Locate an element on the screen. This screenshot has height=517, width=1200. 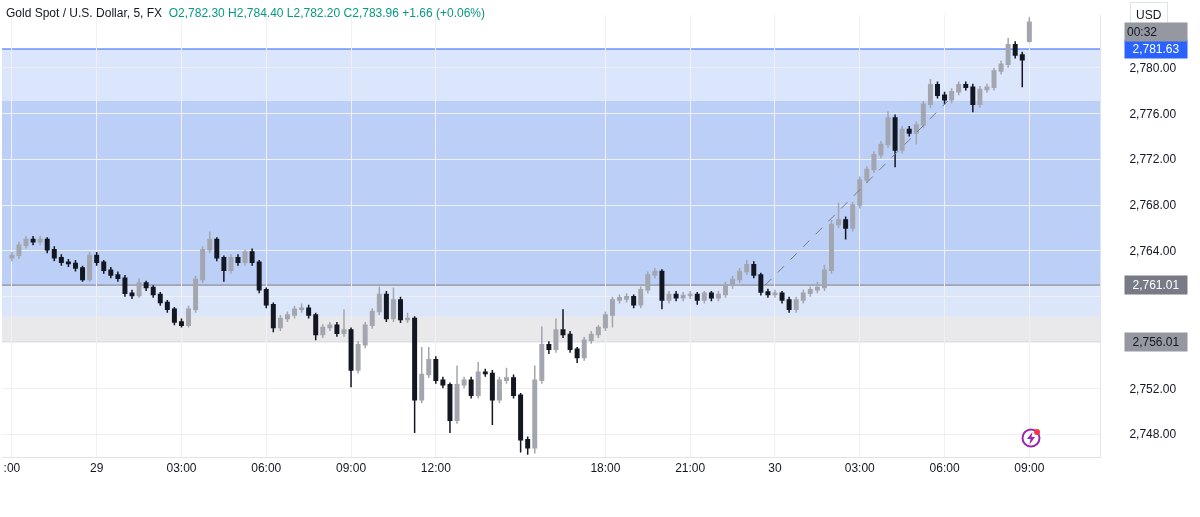
ref-line-label: 2,756.01 is located at coordinates (1156, 342).